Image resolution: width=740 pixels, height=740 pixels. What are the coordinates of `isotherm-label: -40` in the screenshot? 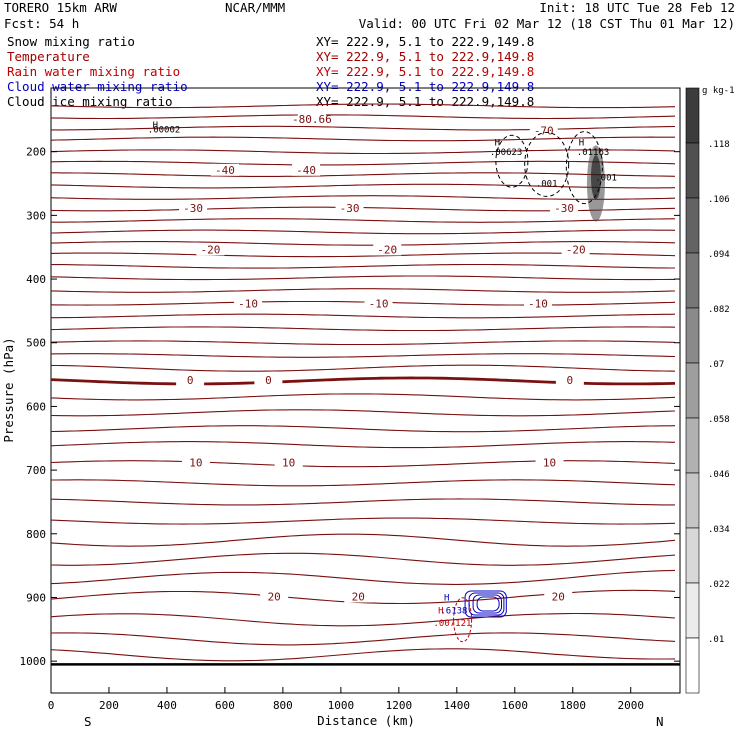 It's located at (225, 170).